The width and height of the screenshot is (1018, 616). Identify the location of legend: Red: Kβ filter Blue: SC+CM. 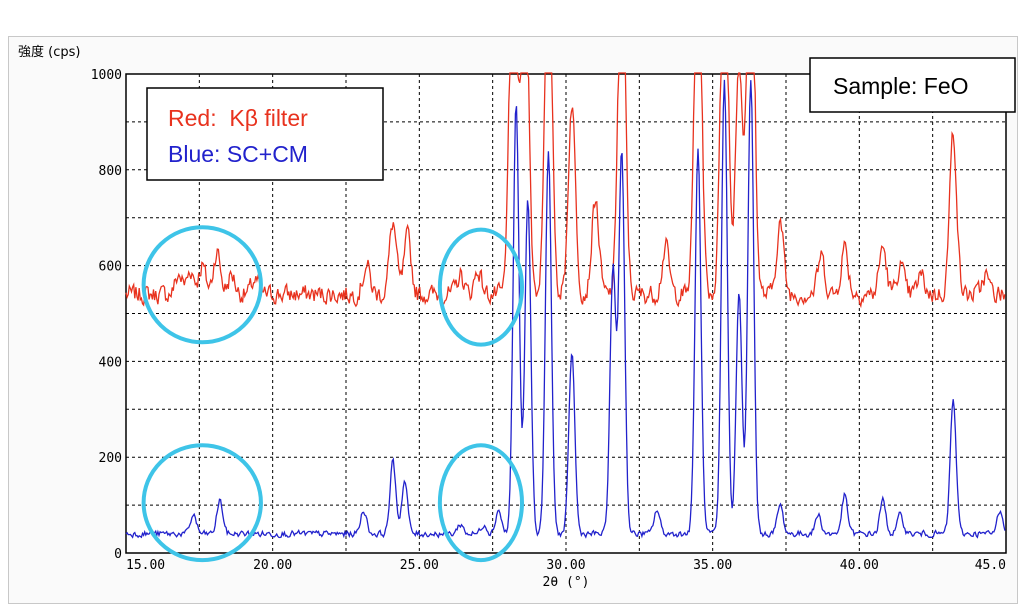
(265, 134).